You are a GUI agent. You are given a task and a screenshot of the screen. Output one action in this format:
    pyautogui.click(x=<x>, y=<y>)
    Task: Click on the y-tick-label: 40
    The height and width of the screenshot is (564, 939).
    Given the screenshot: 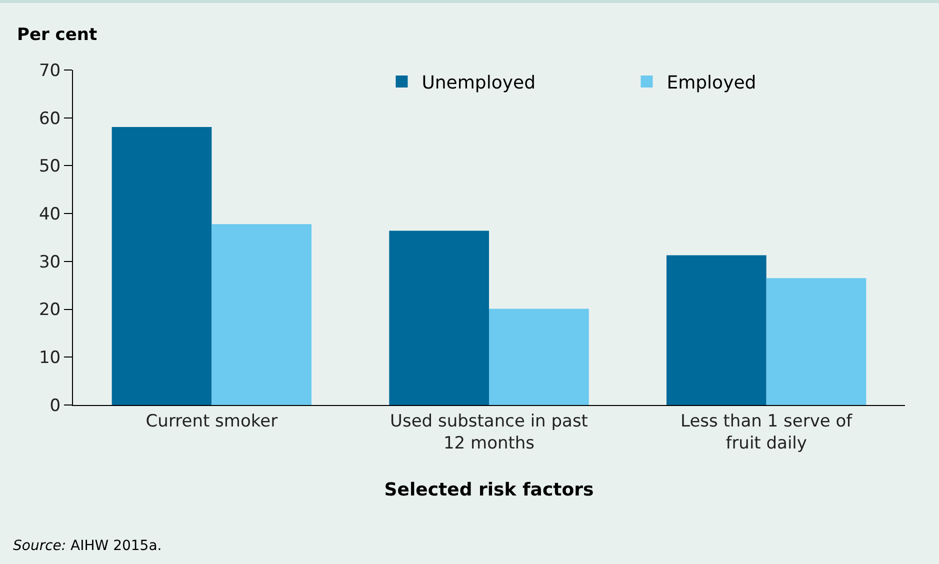 What is the action you would take?
    pyautogui.click(x=49, y=214)
    